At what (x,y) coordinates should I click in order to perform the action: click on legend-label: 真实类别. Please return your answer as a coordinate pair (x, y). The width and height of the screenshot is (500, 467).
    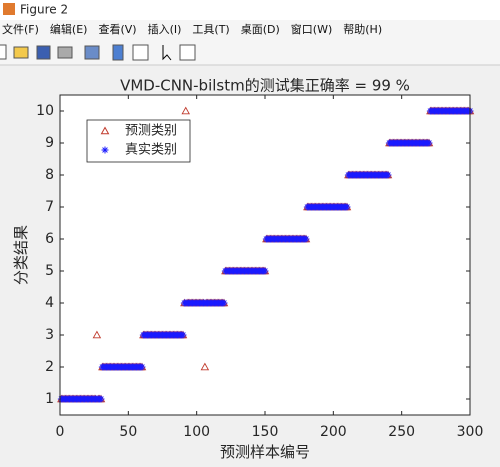
    Looking at the image, I should click on (151, 150).